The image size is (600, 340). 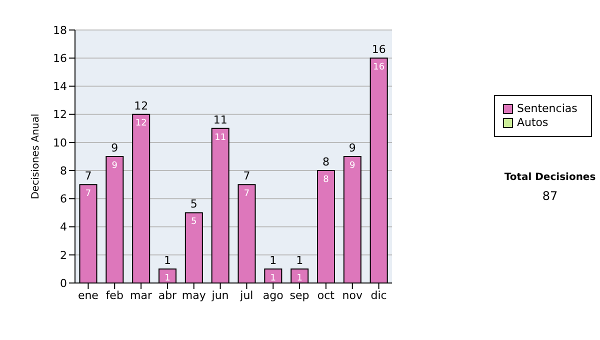 I want to click on x-tick-label: oct, so click(x=326, y=295).